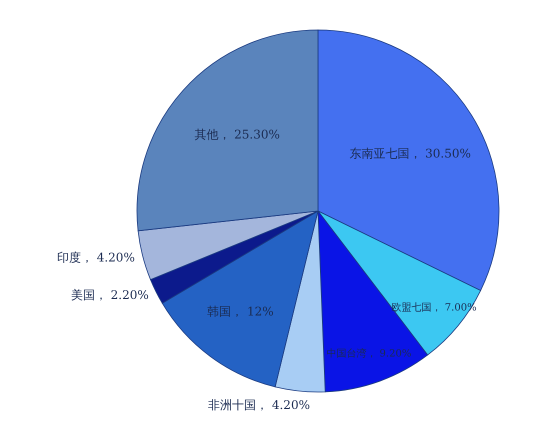 The image size is (534, 445). Describe the element at coordinates (237, 135) in the screenshot. I see `slice-label: 其他， 25.30%` at that location.